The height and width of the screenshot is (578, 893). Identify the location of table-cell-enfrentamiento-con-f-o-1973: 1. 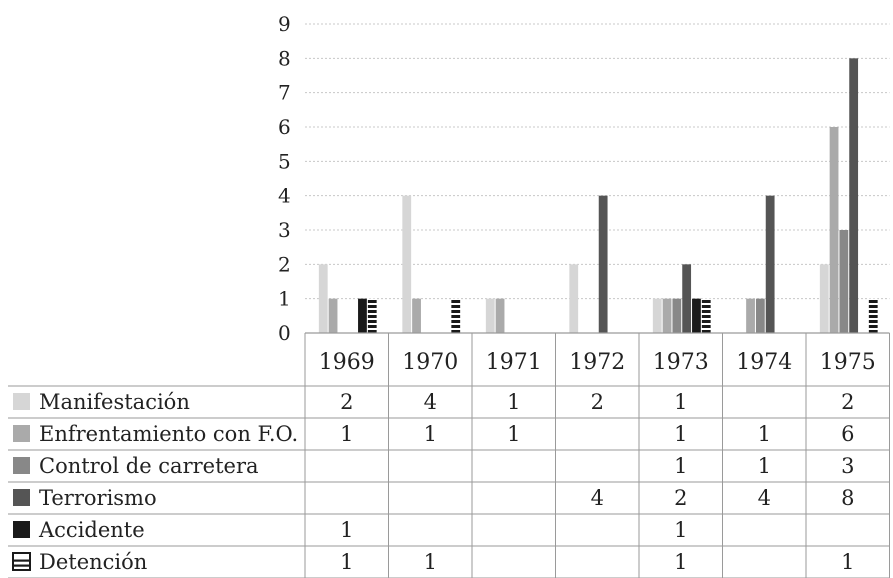
(680, 434).